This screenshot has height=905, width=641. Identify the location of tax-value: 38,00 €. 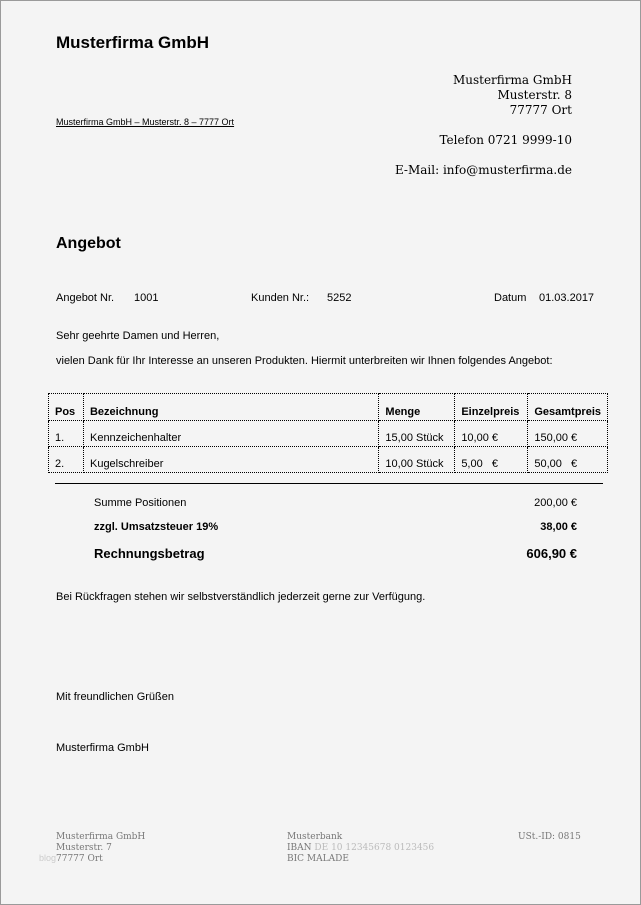
(558, 527).